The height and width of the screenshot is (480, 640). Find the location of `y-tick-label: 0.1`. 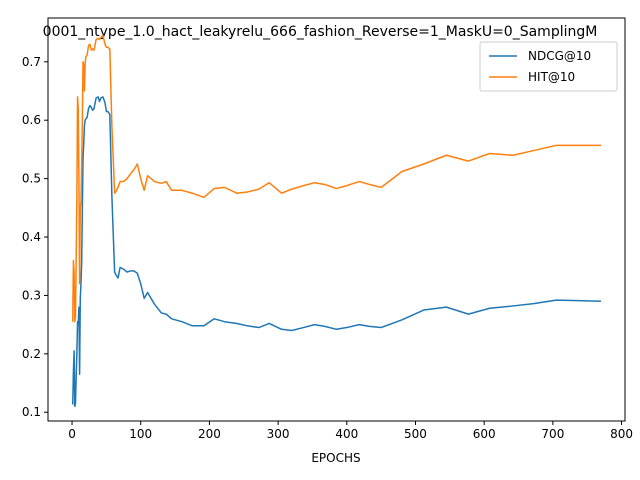

y-tick-label: 0.1 is located at coordinates (31, 412).